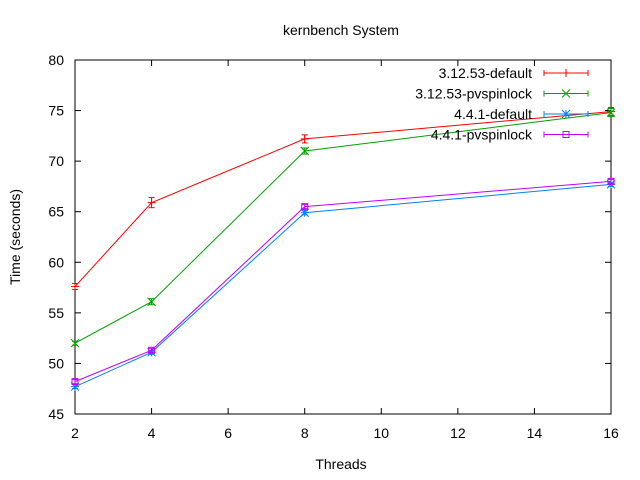 Image resolution: width=640 pixels, height=480 pixels. What do you see at coordinates (15, 237) in the screenshot?
I see `y-axis-label: Time (seconds)` at bounding box center [15, 237].